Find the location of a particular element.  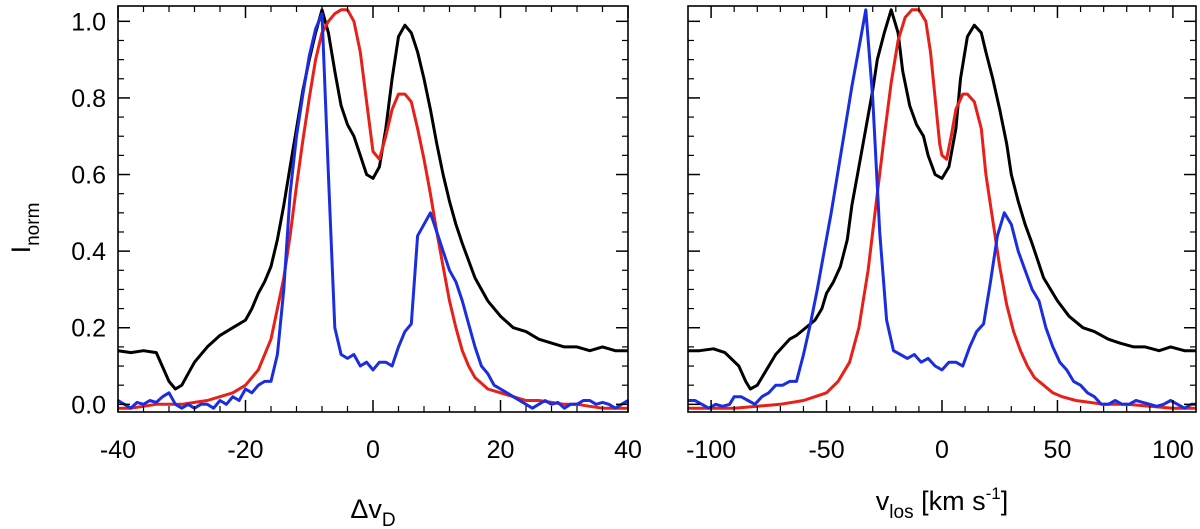

x-axis-label-right: vlos [km s-1] is located at coordinates (942, 503).